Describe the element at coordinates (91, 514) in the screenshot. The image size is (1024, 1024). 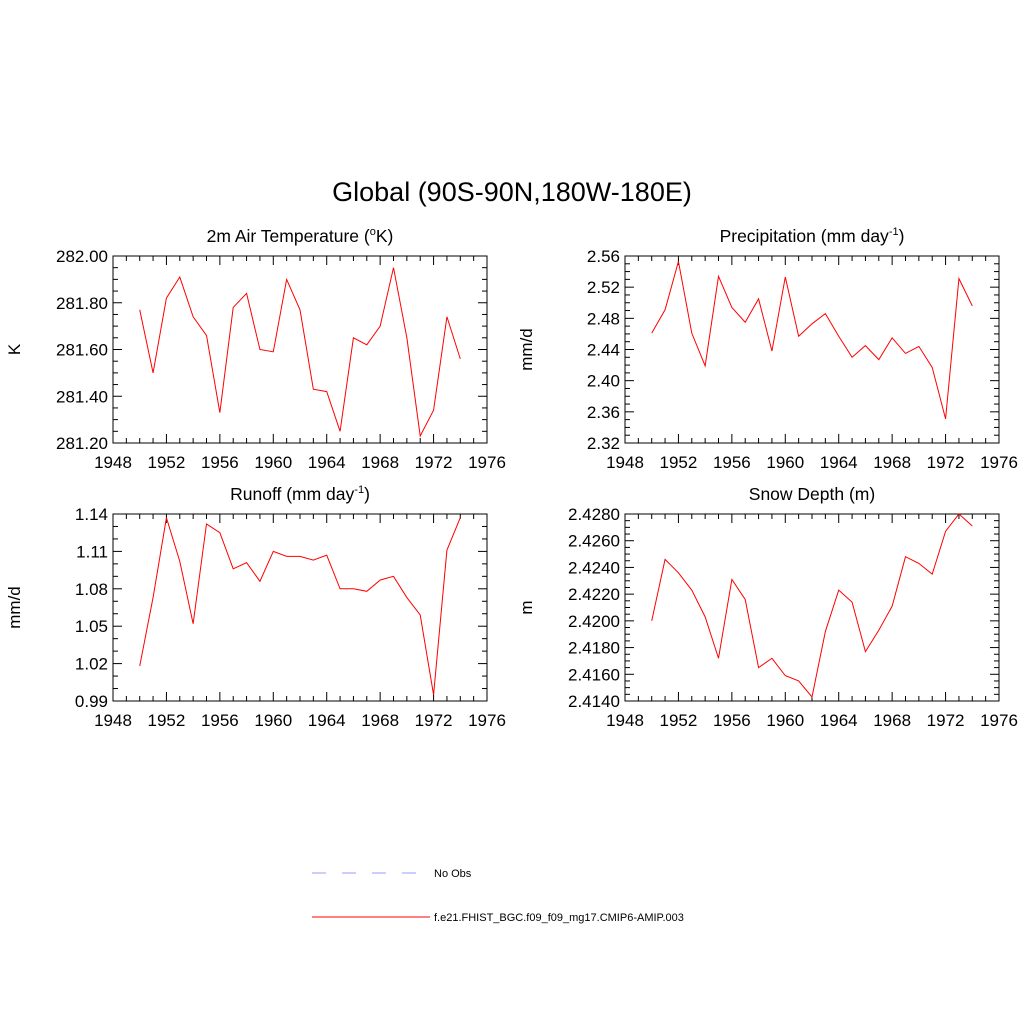
I see `y-tick-label: 1.14` at that location.